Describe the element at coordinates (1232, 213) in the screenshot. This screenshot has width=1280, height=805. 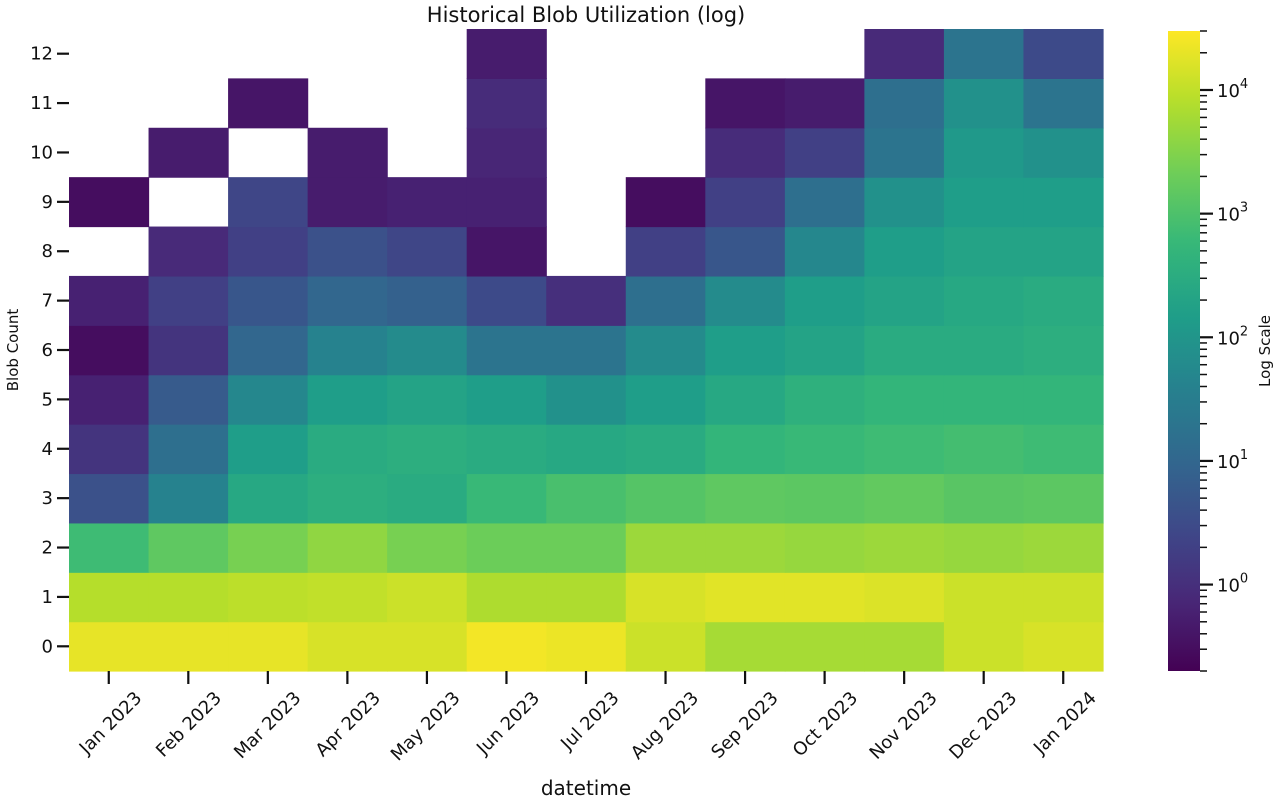
I see `colorbar-tick-label: 10³` at that location.